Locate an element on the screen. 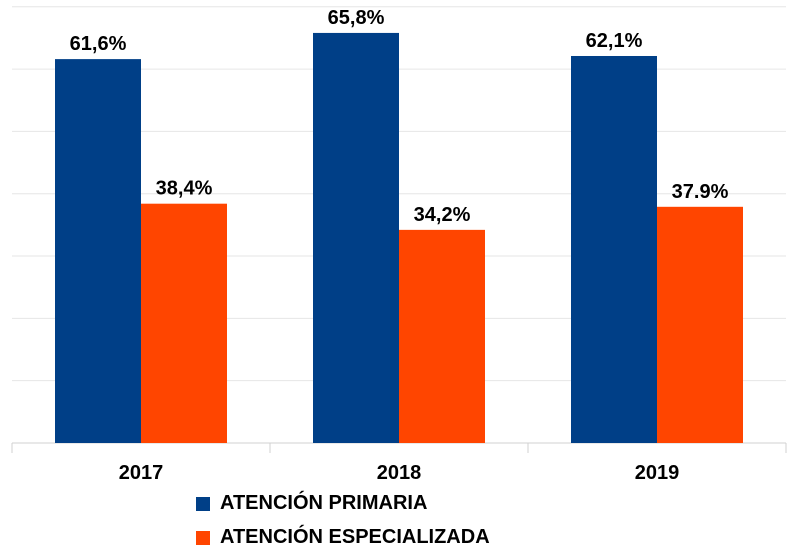 This screenshot has width=805, height=557. data-label-especializada-2017: 38,4% is located at coordinates (184, 189).